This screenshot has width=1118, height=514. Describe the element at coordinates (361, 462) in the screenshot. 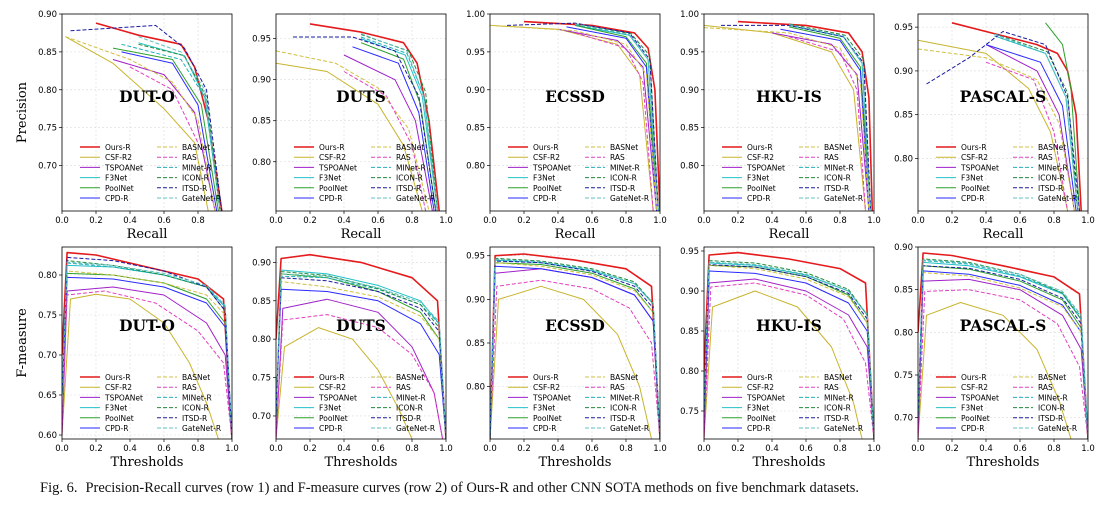

I see `x-axis-label: Thresholds` at that location.